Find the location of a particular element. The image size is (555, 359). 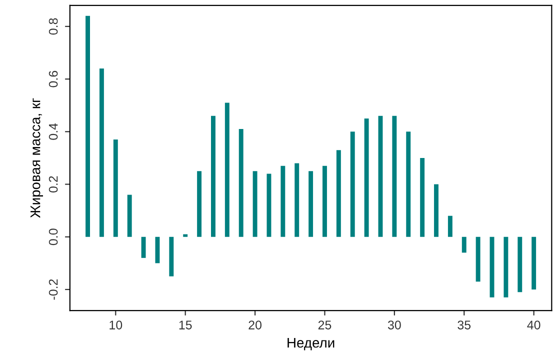

x-tick-label: 35 is located at coordinates (464, 325).